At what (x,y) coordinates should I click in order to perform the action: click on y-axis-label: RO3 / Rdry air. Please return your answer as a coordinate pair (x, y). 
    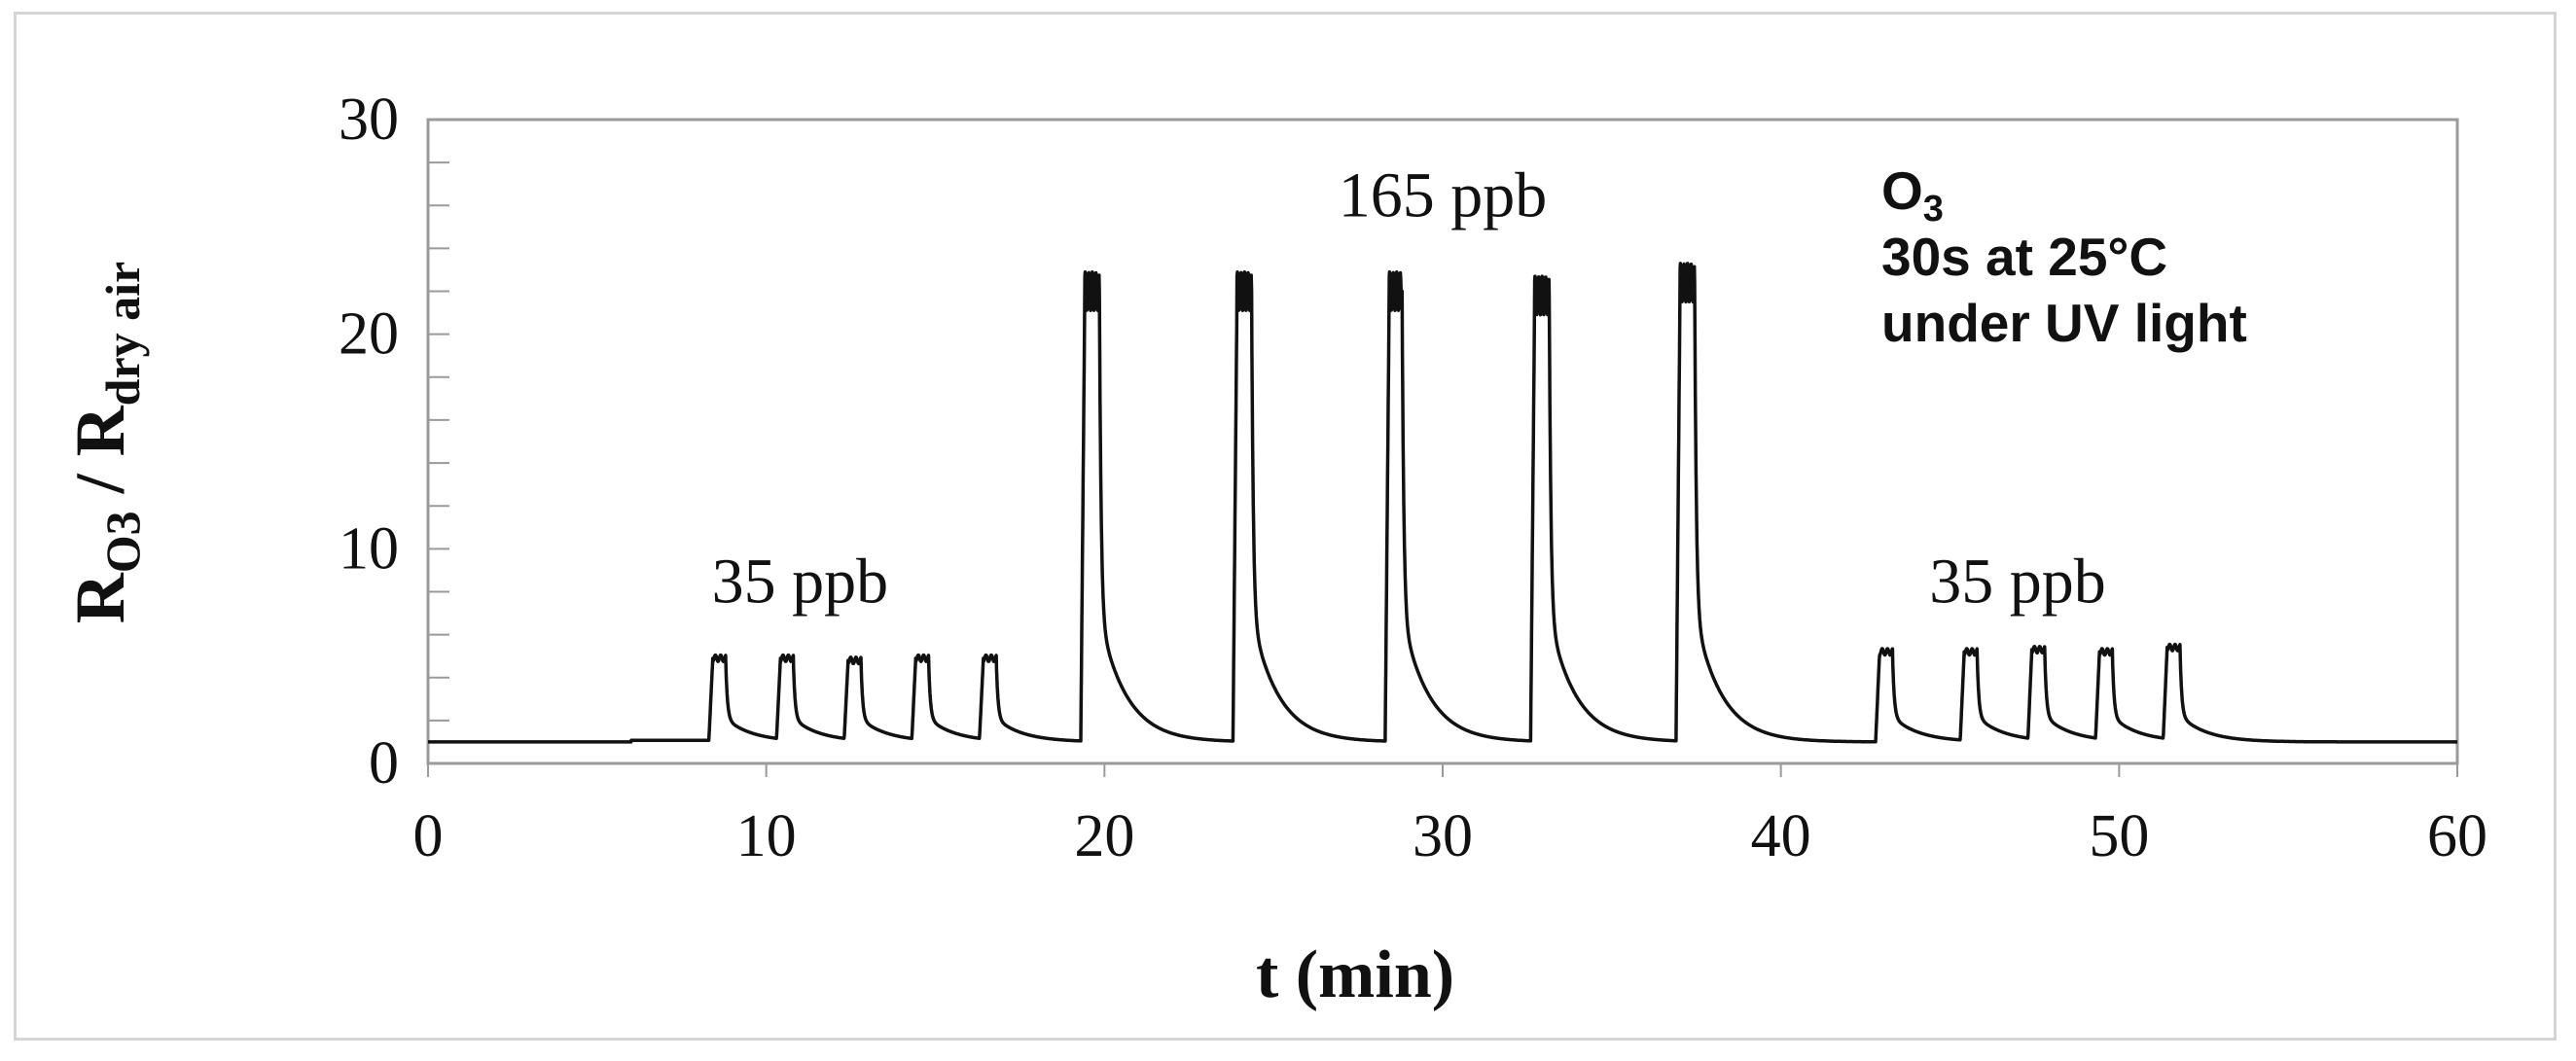
    Looking at the image, I should click on (105, 443).